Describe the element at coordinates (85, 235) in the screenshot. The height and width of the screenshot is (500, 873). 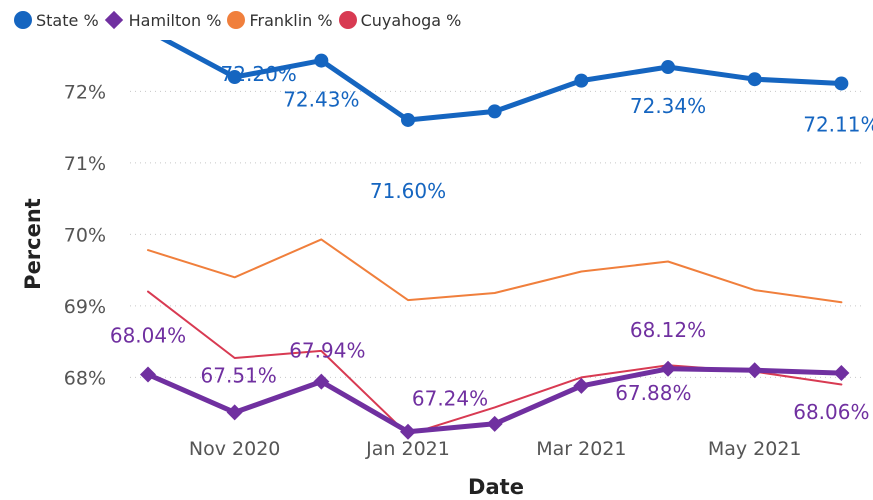
I see `y-tick-label: 70%` at that location.